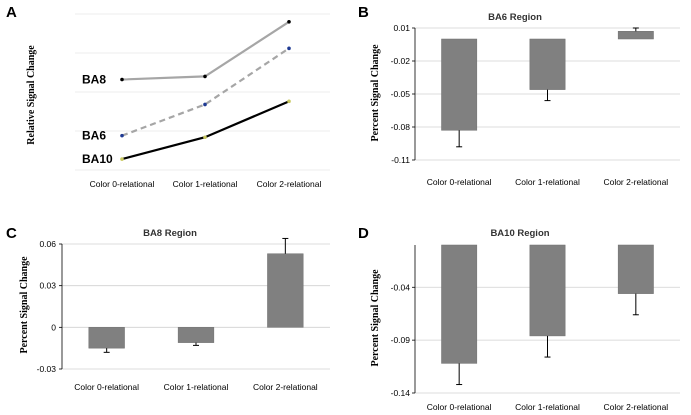  What do you see at coordinates (519, 233) in the screenshot?
I see `panel-d-title: BA10 Region` at bounding box center [519, 233].